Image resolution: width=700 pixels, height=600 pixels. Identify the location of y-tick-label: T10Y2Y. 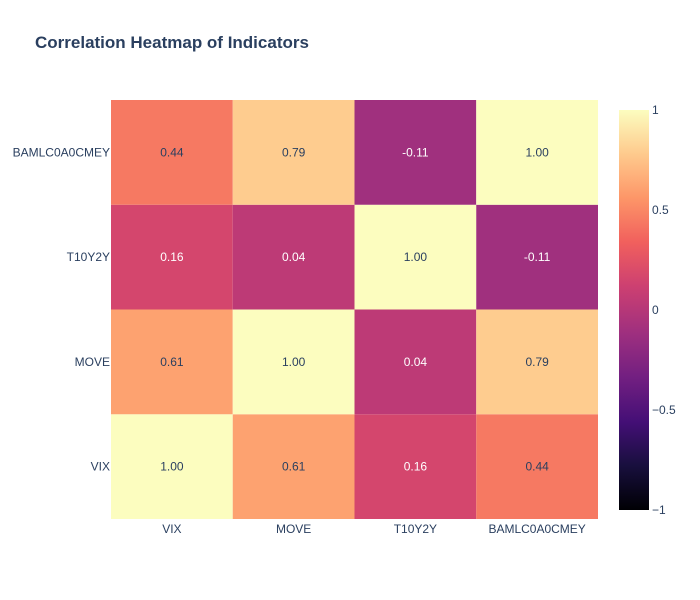
(88, 257).